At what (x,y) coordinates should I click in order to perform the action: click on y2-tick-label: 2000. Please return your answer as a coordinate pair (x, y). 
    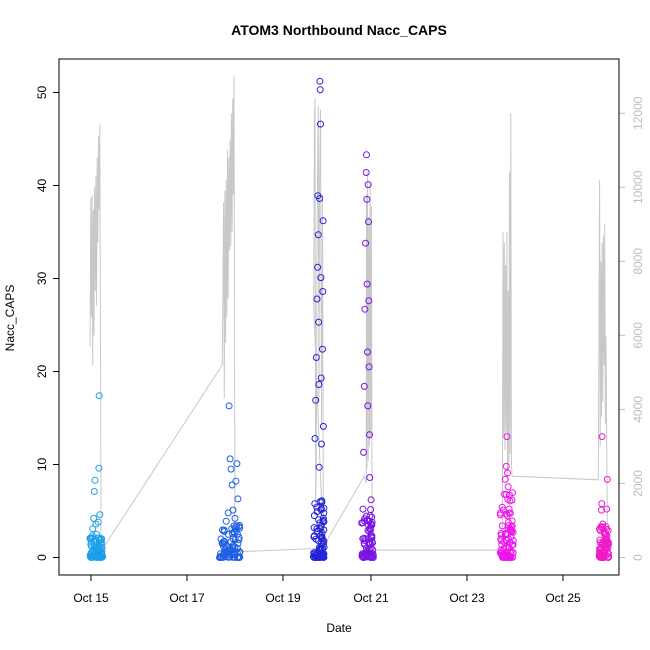
    Looking at the image, I should click on (638, 483).